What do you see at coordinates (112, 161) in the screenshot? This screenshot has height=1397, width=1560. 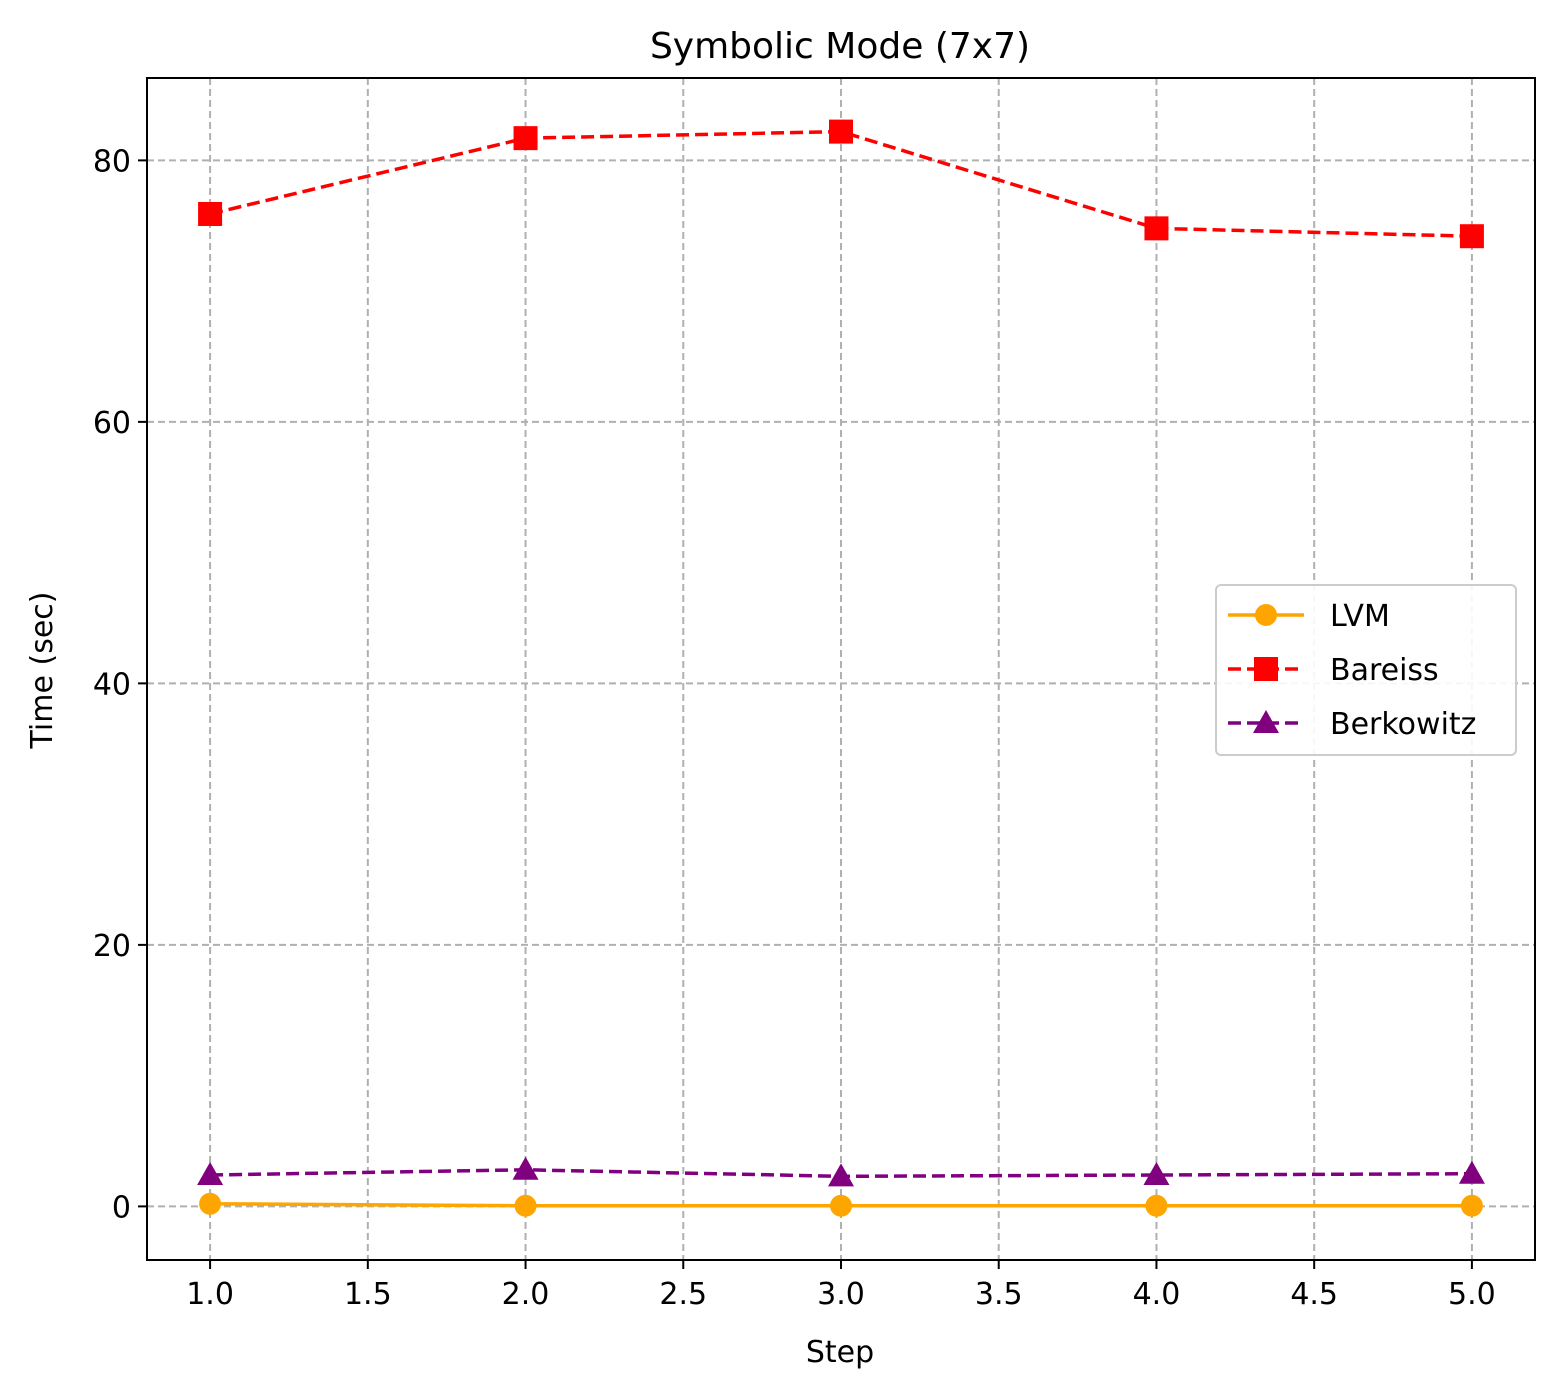 I see `y-tick-label: 80` at bounding box center [112, 161].